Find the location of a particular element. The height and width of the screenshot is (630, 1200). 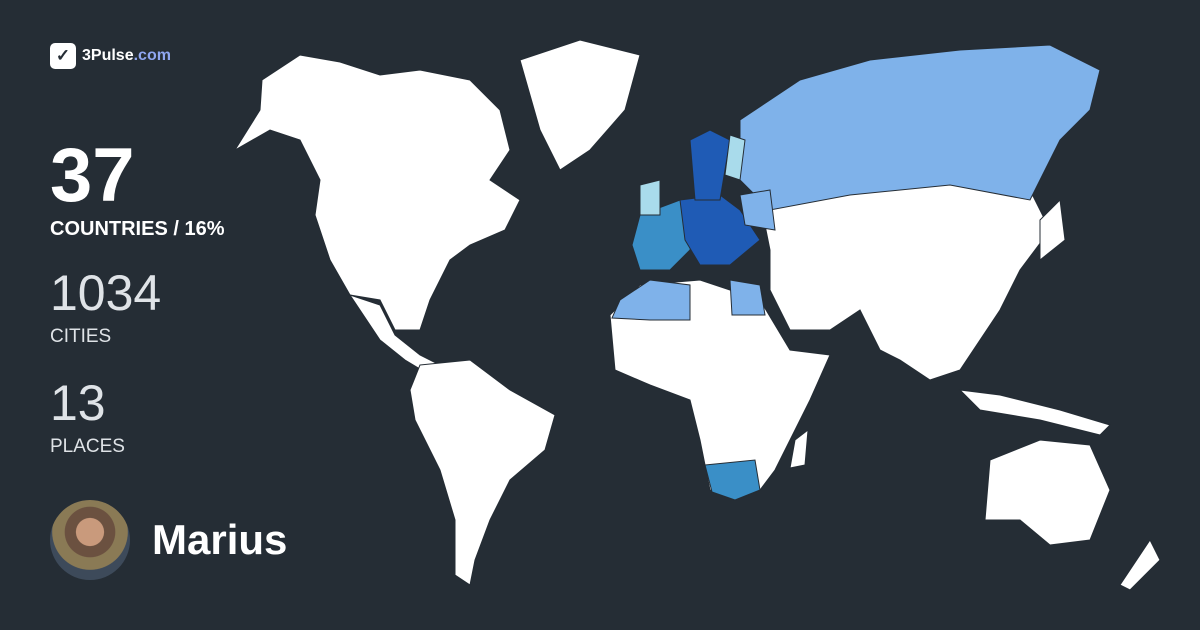

greenland is located at coordinates (580, 105).